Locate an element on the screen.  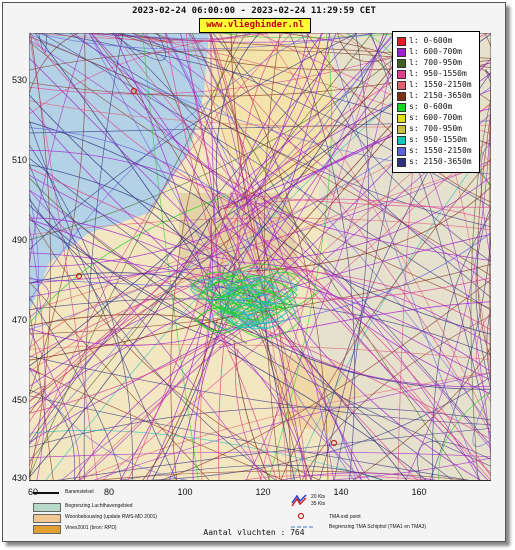
tma-boundary-swatch is located at coordinates (303, 527).